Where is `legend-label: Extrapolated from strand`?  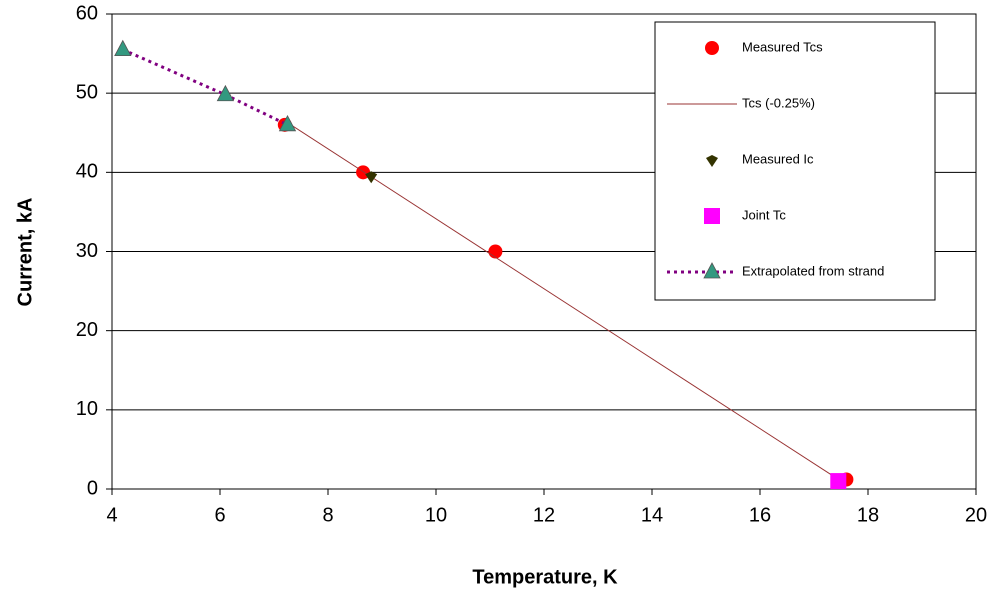
legend-label: Extrapolated from strand is located at coordinates (813, 270).